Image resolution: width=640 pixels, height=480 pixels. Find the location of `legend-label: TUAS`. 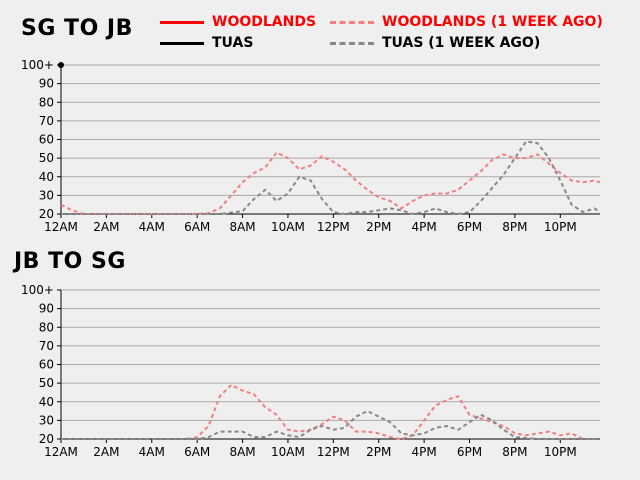

legend-label: TUAS is located at coordinates (233, 43).